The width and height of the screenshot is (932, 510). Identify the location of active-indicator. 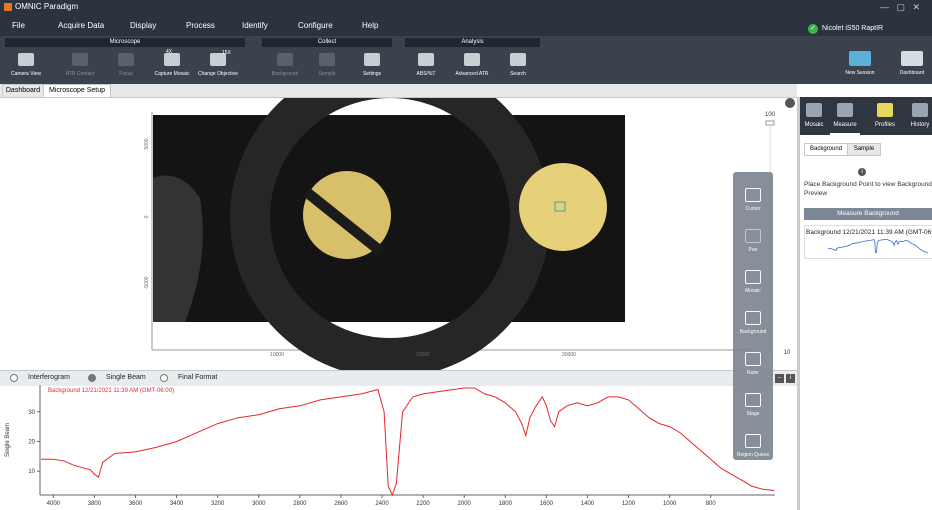
(845, 134).